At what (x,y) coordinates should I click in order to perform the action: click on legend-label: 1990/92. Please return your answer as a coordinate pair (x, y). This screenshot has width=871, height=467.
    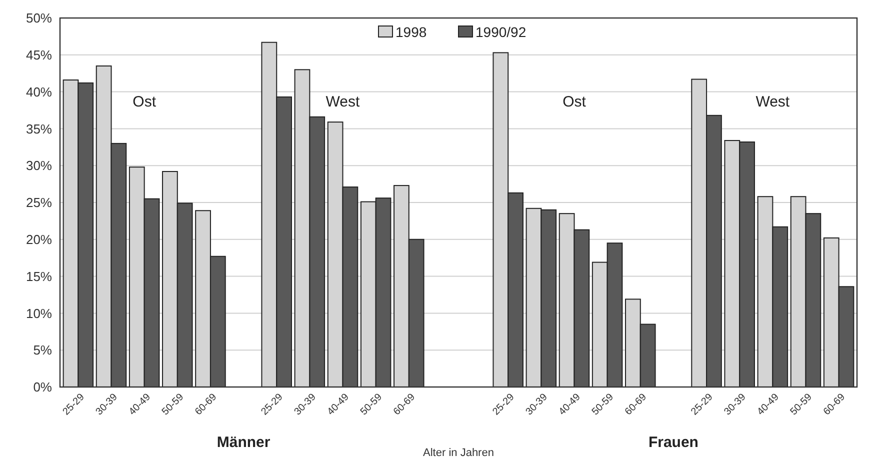
    Looking at the image, I should click on (501, 32).